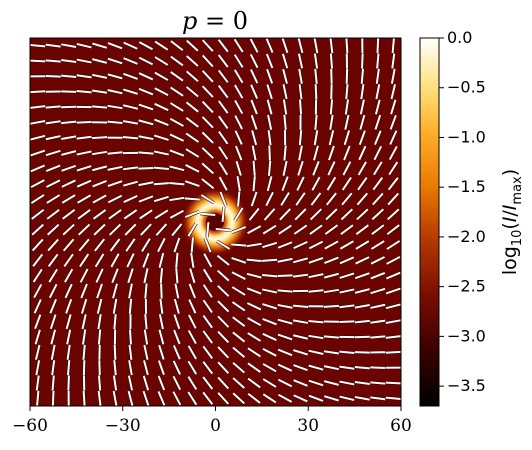 The image size is (532, 450). I want to click on x-axis: −60 −30 0 30 60, so click(212, 421).